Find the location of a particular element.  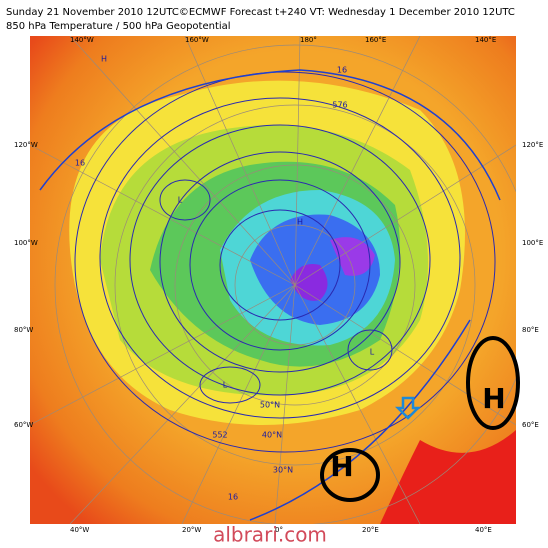

coordinate-label: 60°E is located at coordinates (530, 425).